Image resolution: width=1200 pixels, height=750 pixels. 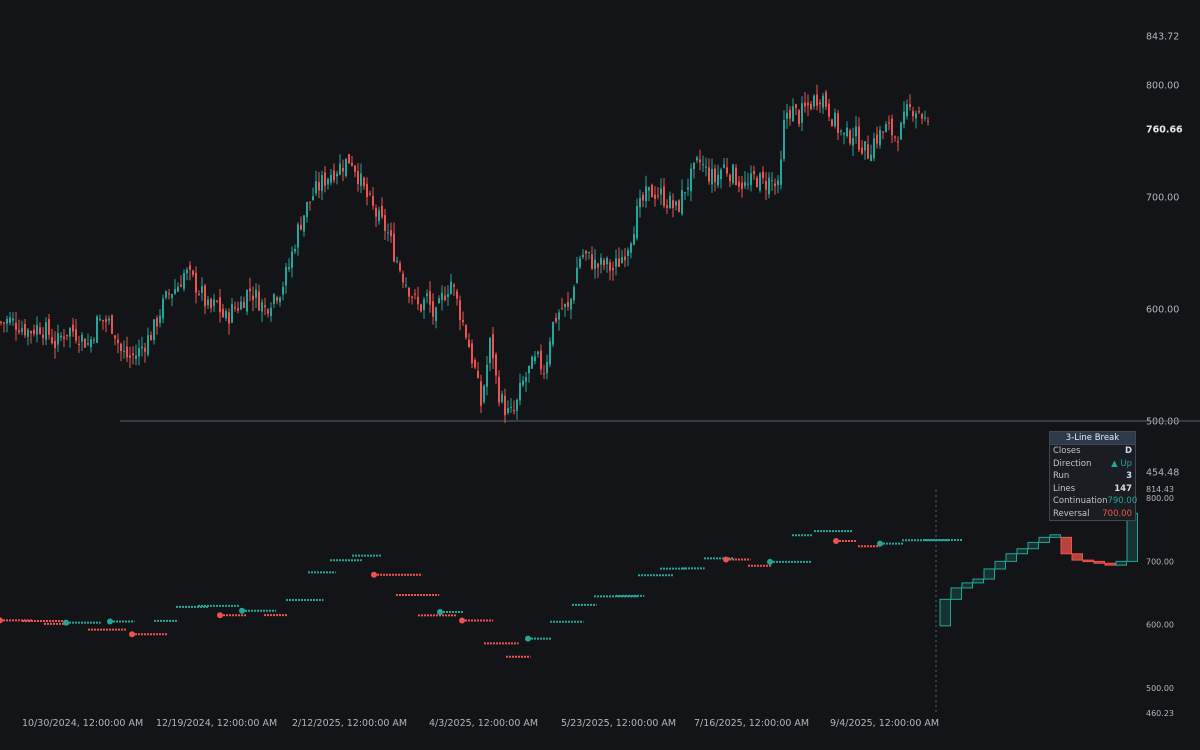 What do you see at coordinates (1162, 85) in the screenshot?
I see `y-tick-label: 800.00` at bounding box center [1162, 85].